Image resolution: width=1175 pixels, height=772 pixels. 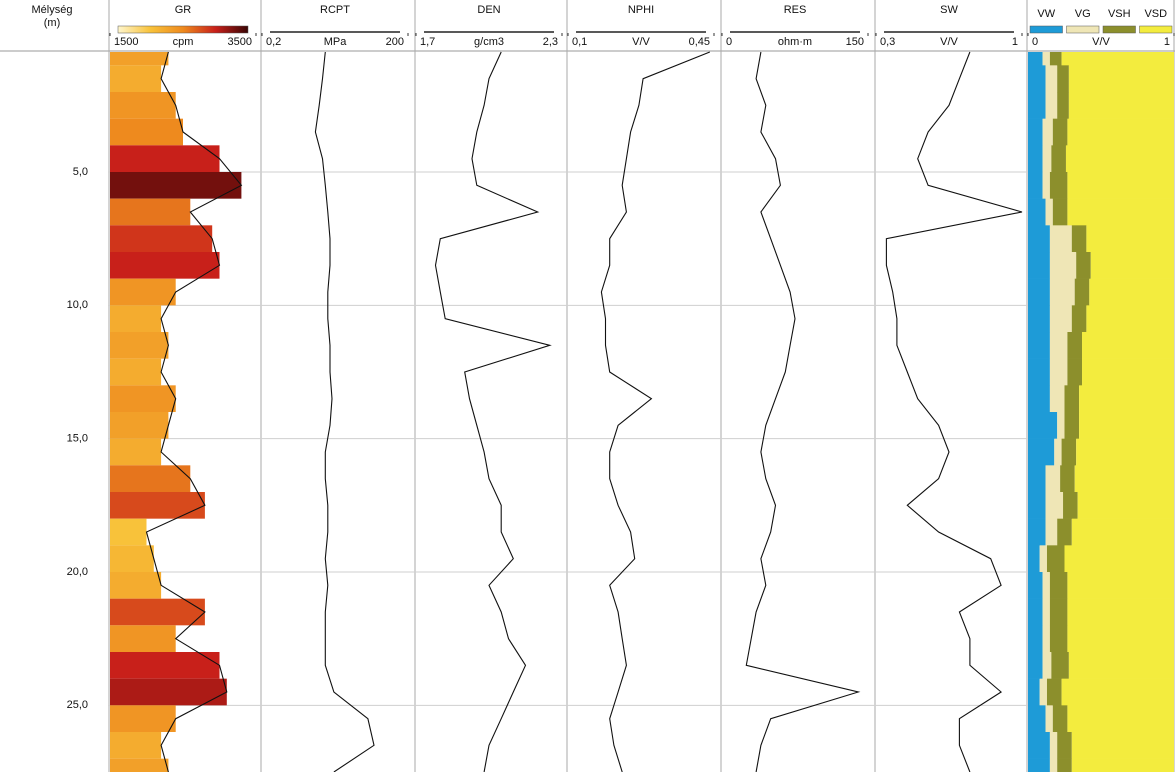 What do you see at coordinates (52, 23) in the screenshot?
I see `depth-unit: (m)` at bounding box center [52, 23].